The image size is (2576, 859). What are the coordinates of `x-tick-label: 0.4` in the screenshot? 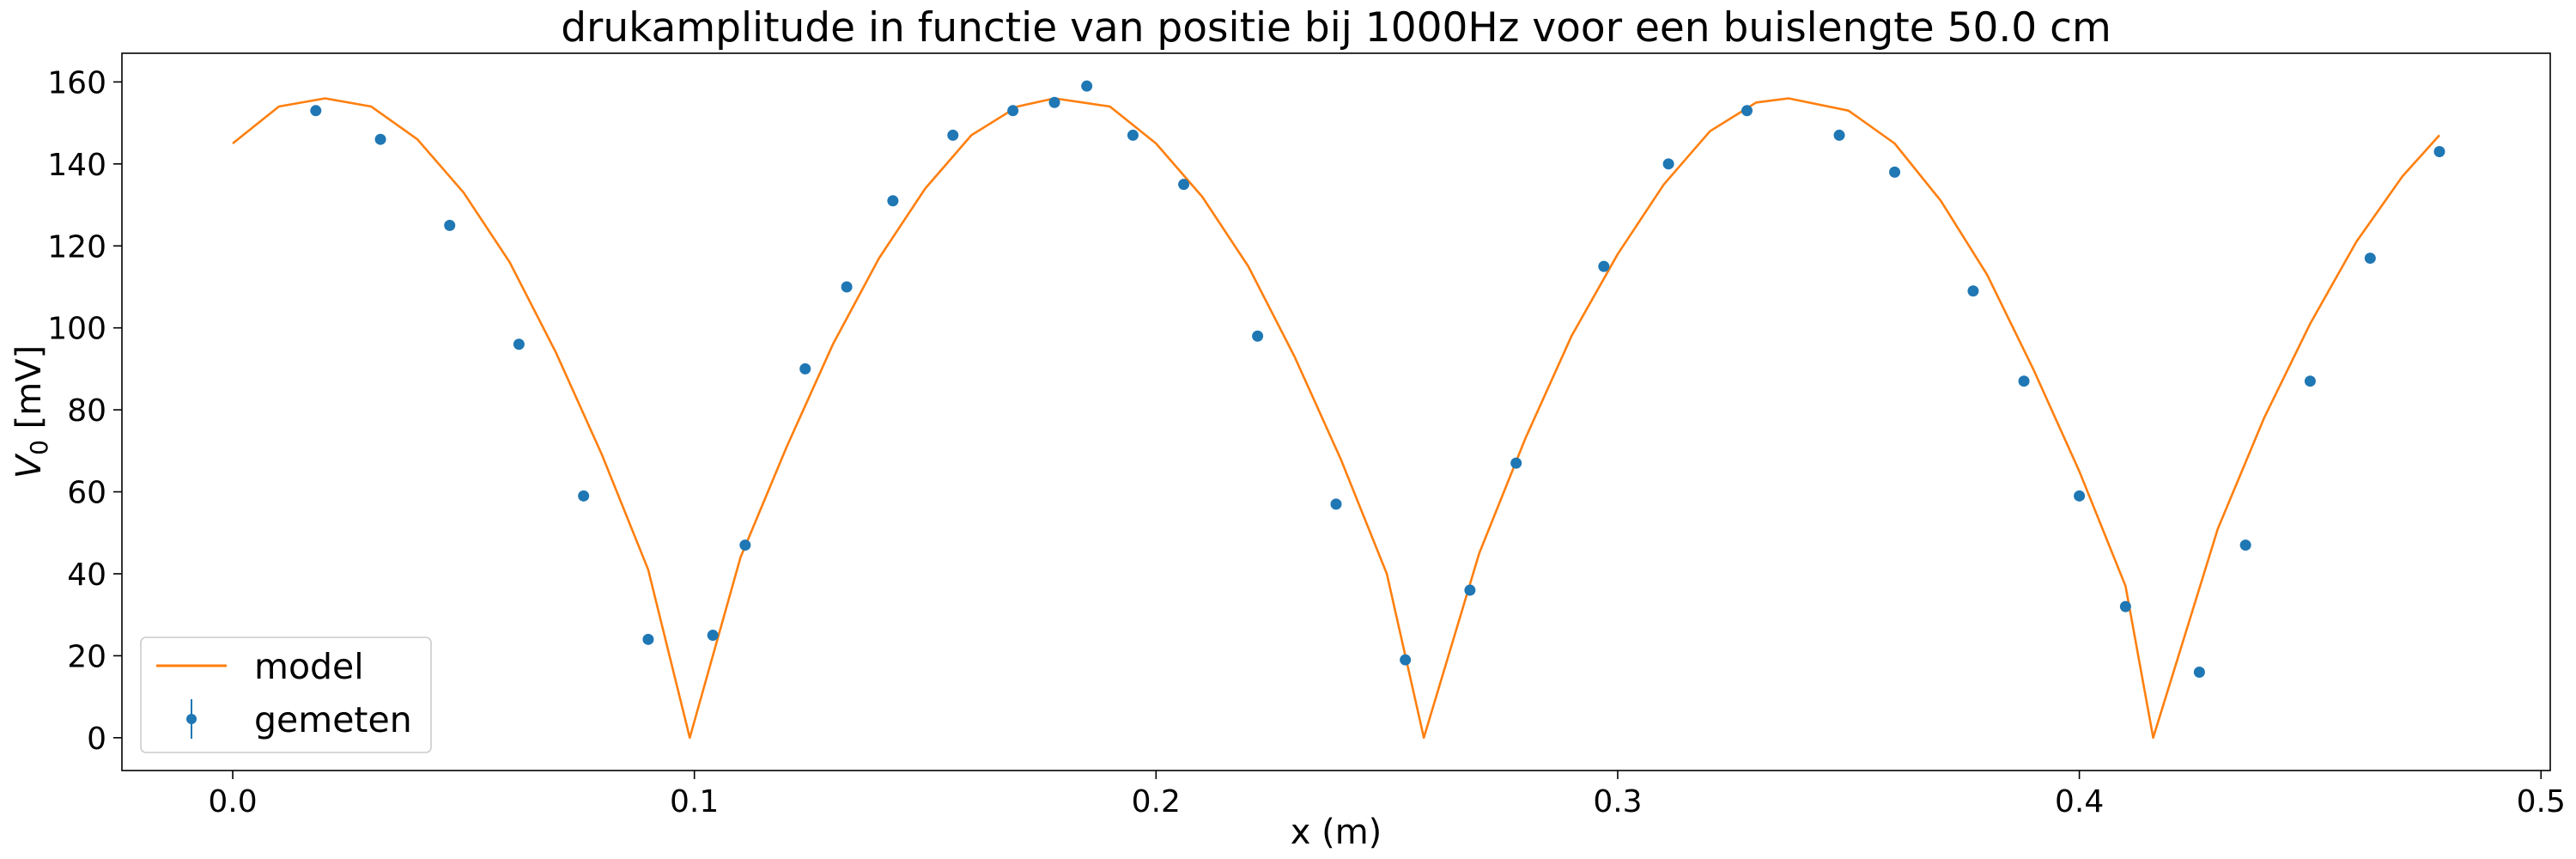 It's located at (2079, 801).